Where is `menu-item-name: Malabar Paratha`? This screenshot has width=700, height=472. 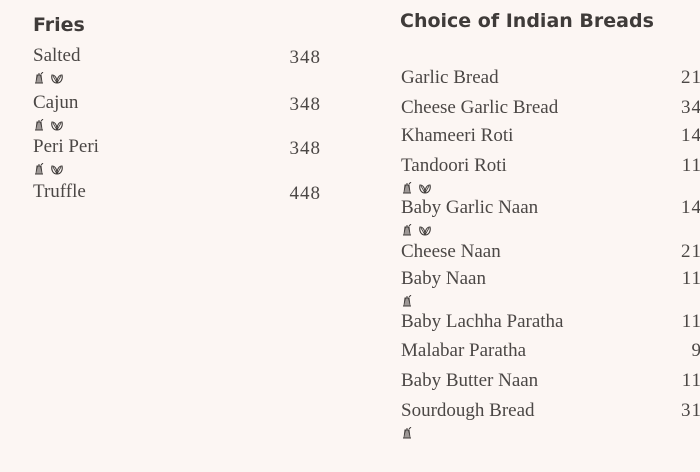 menu-item-name: Malabar Paratha is located at coordinates (464, 350).